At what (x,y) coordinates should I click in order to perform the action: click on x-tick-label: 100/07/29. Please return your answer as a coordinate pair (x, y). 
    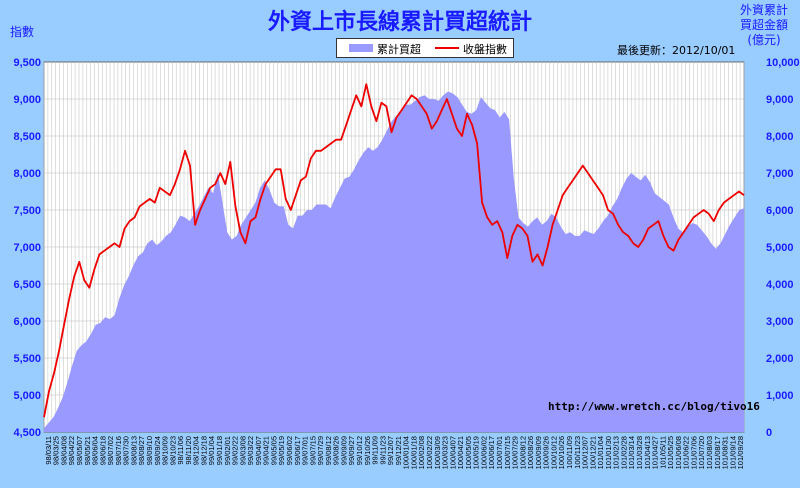
    Looking at the image, I should click on (515, 452).